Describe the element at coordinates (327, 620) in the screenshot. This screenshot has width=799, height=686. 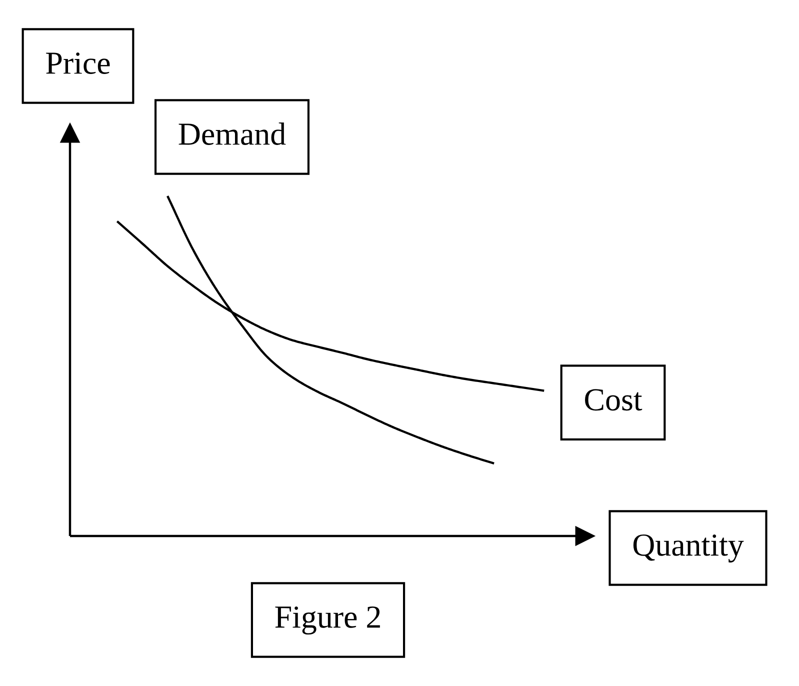
I see `caption: Figure 2` at that location.